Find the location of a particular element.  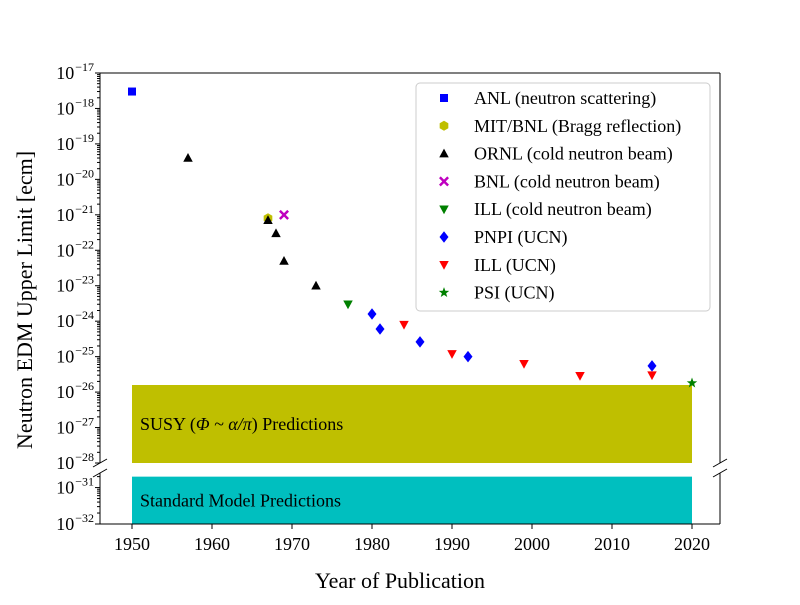

x-tick-label: 1980 is located at coordinates (372, 544).